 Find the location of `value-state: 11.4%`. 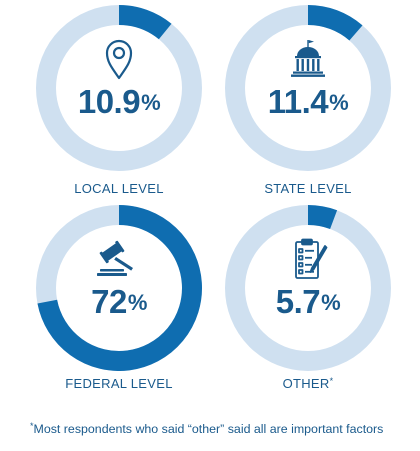

value-state: 11.4% is located at coordinates (308, 102).